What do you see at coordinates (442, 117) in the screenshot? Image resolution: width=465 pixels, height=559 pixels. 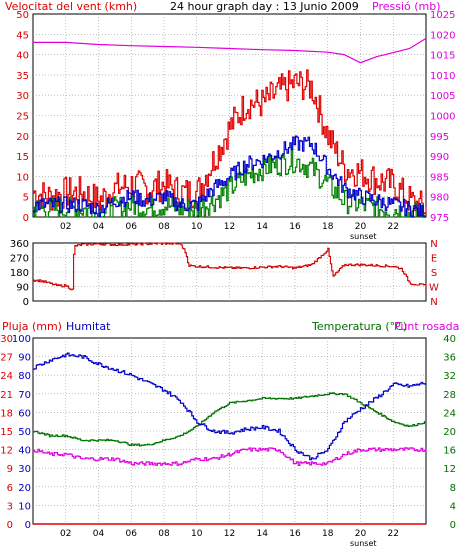 I see `pressure-tick-1000: 1000` at bounding box center [442, 117].